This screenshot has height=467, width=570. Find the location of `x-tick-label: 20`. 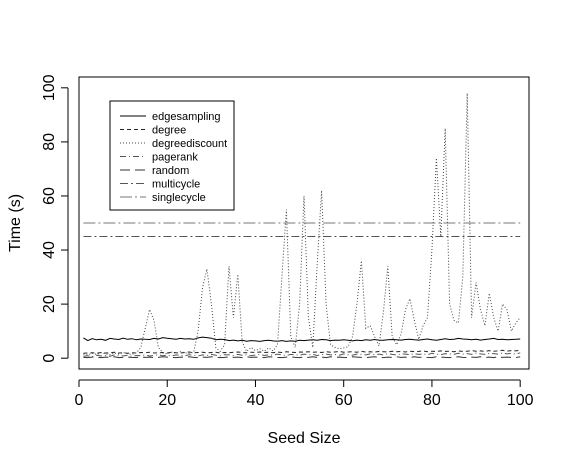

x-tick-label: 20 is located at coordinates (167, 400).